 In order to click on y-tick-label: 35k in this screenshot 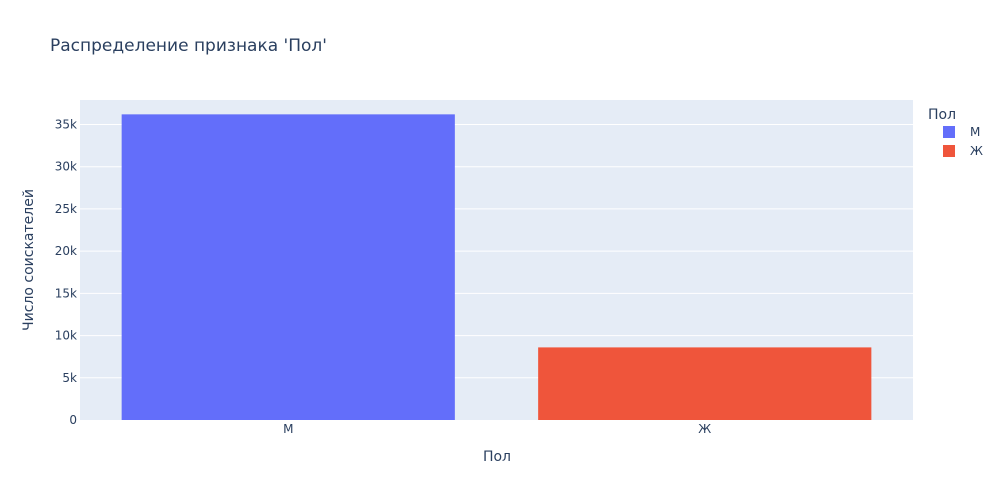, I will do `click(66, 124)`.